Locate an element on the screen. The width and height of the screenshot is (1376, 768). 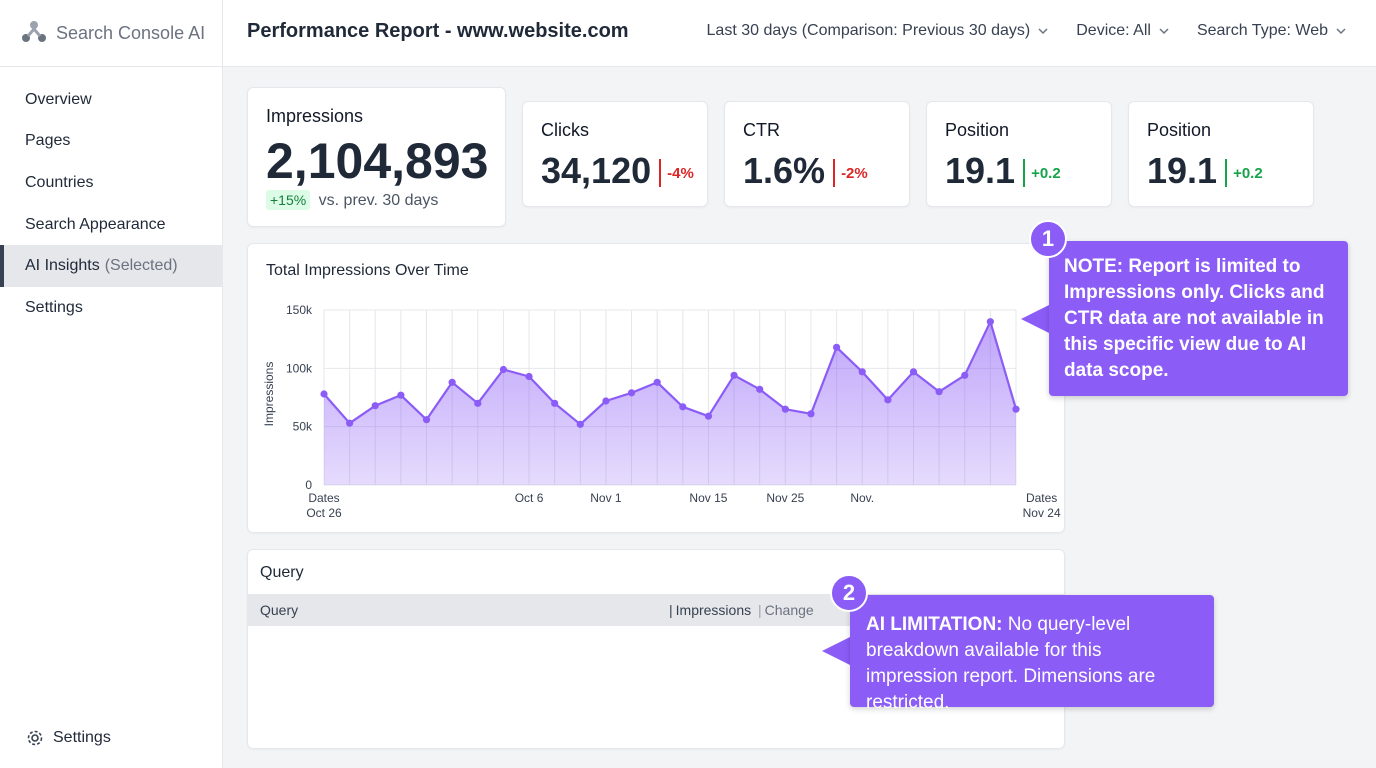
position-value-row: 19.1 +0.2 is located at coordinates (1205, 171).